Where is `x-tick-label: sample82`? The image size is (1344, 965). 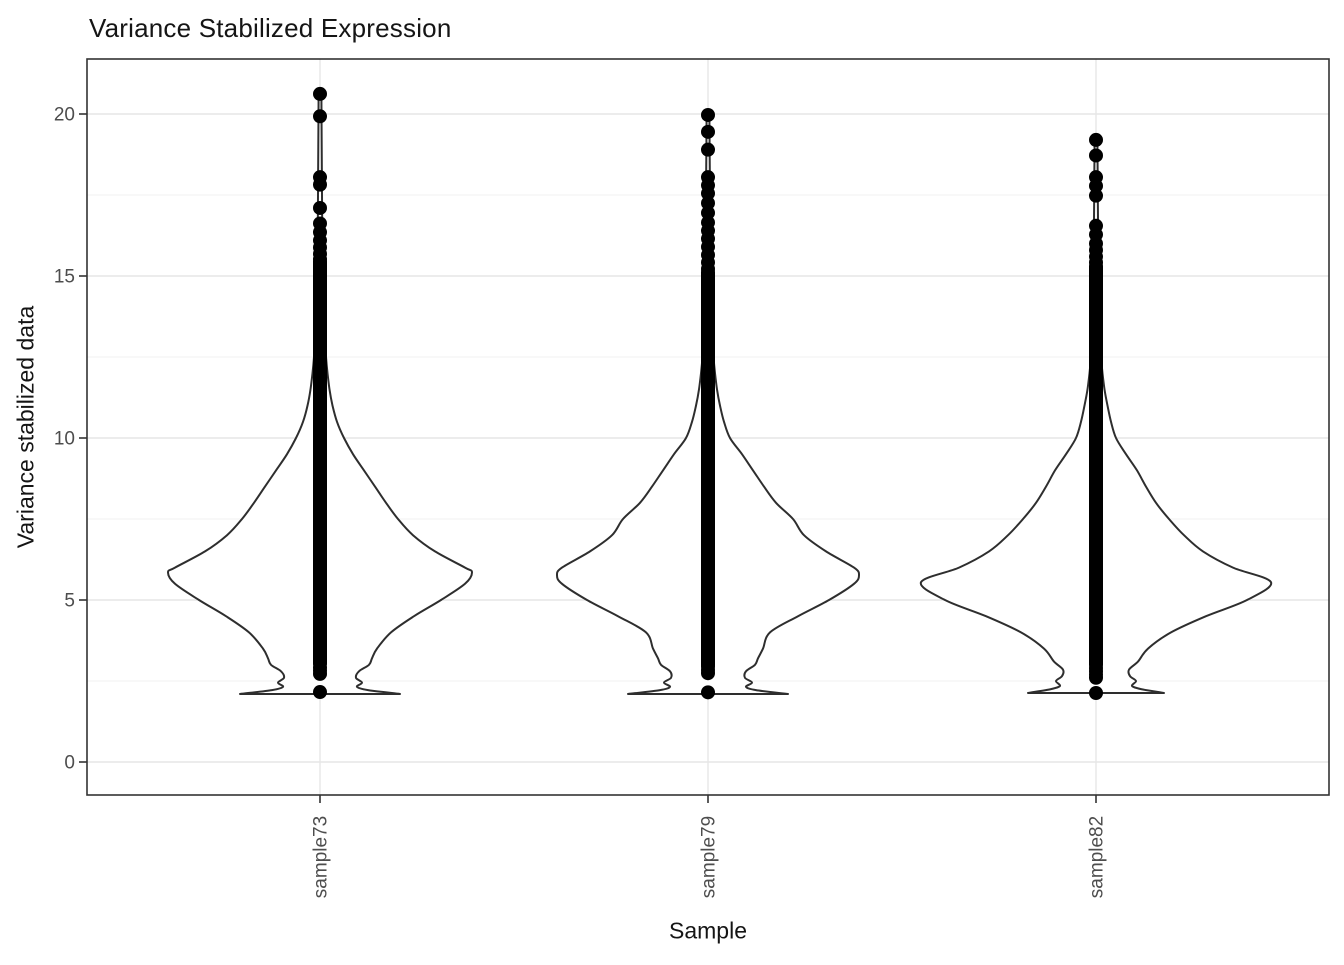 x-tick-label: sample82 is located at coordinates (1097, 857).